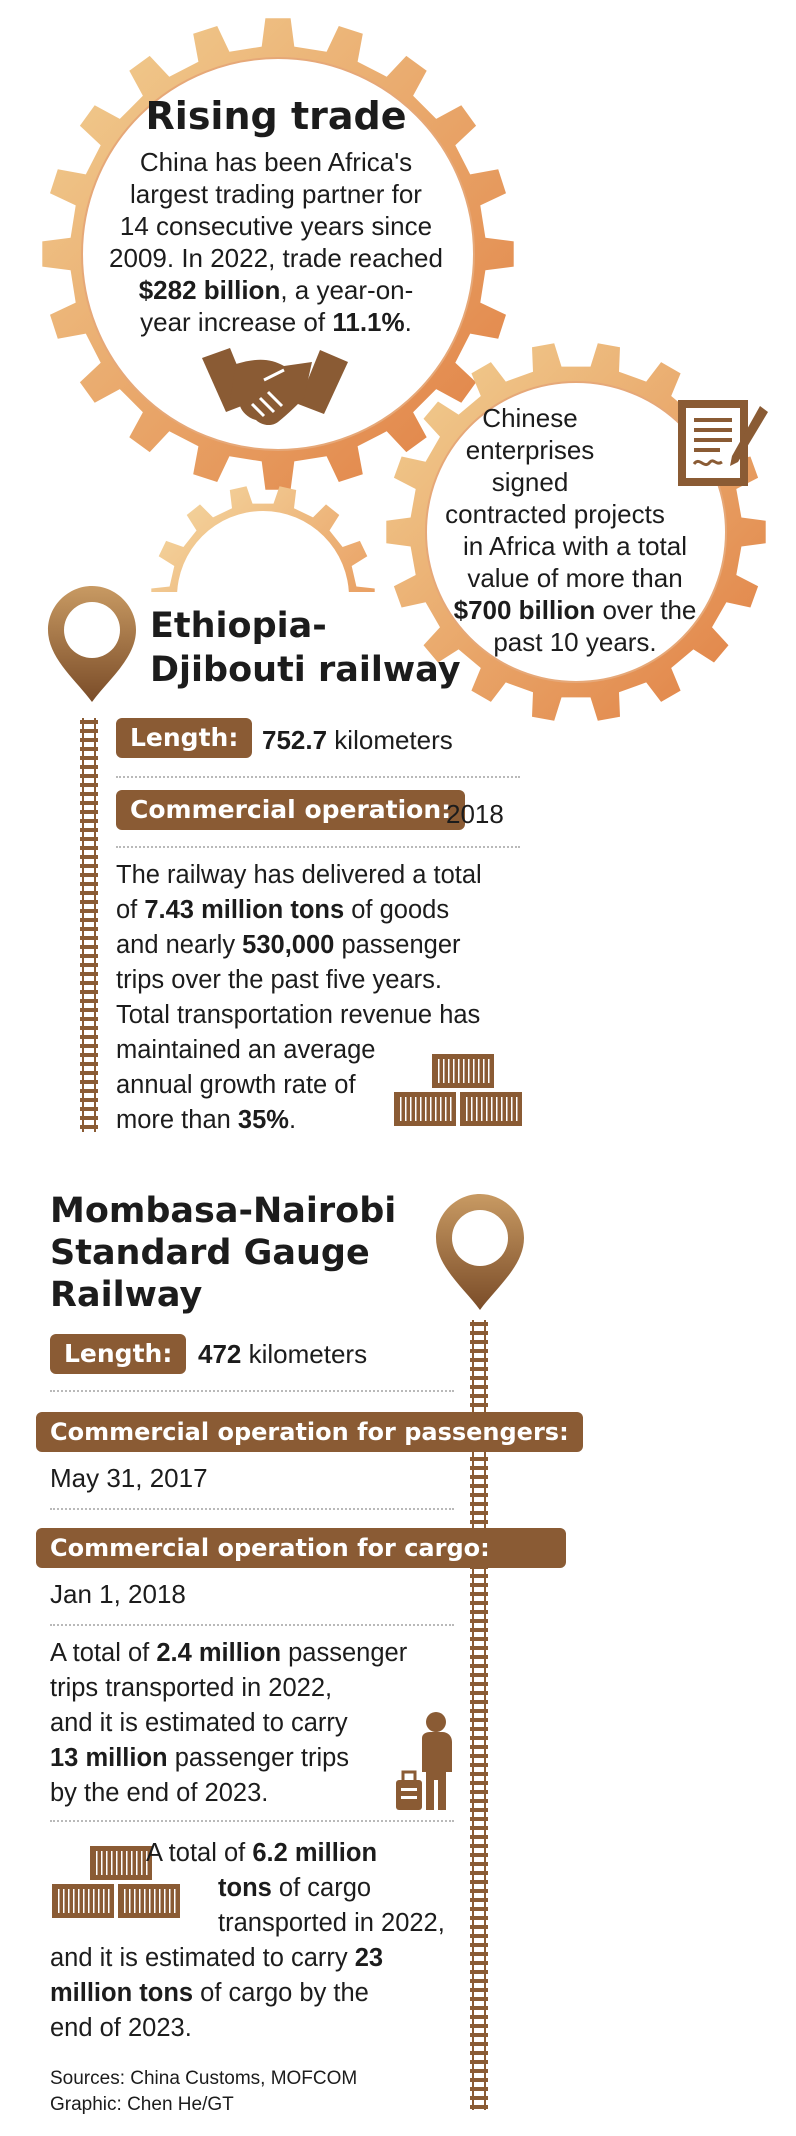 The height and width of the screenshot is (2136, 796). I want to click on projects-value: $700 billion, so click(524, 610).